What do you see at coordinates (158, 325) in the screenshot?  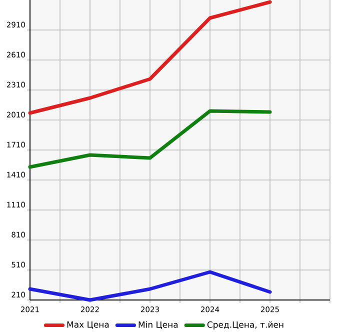 I see `legend-label: Min Цена` at bounding box center [158, 325].